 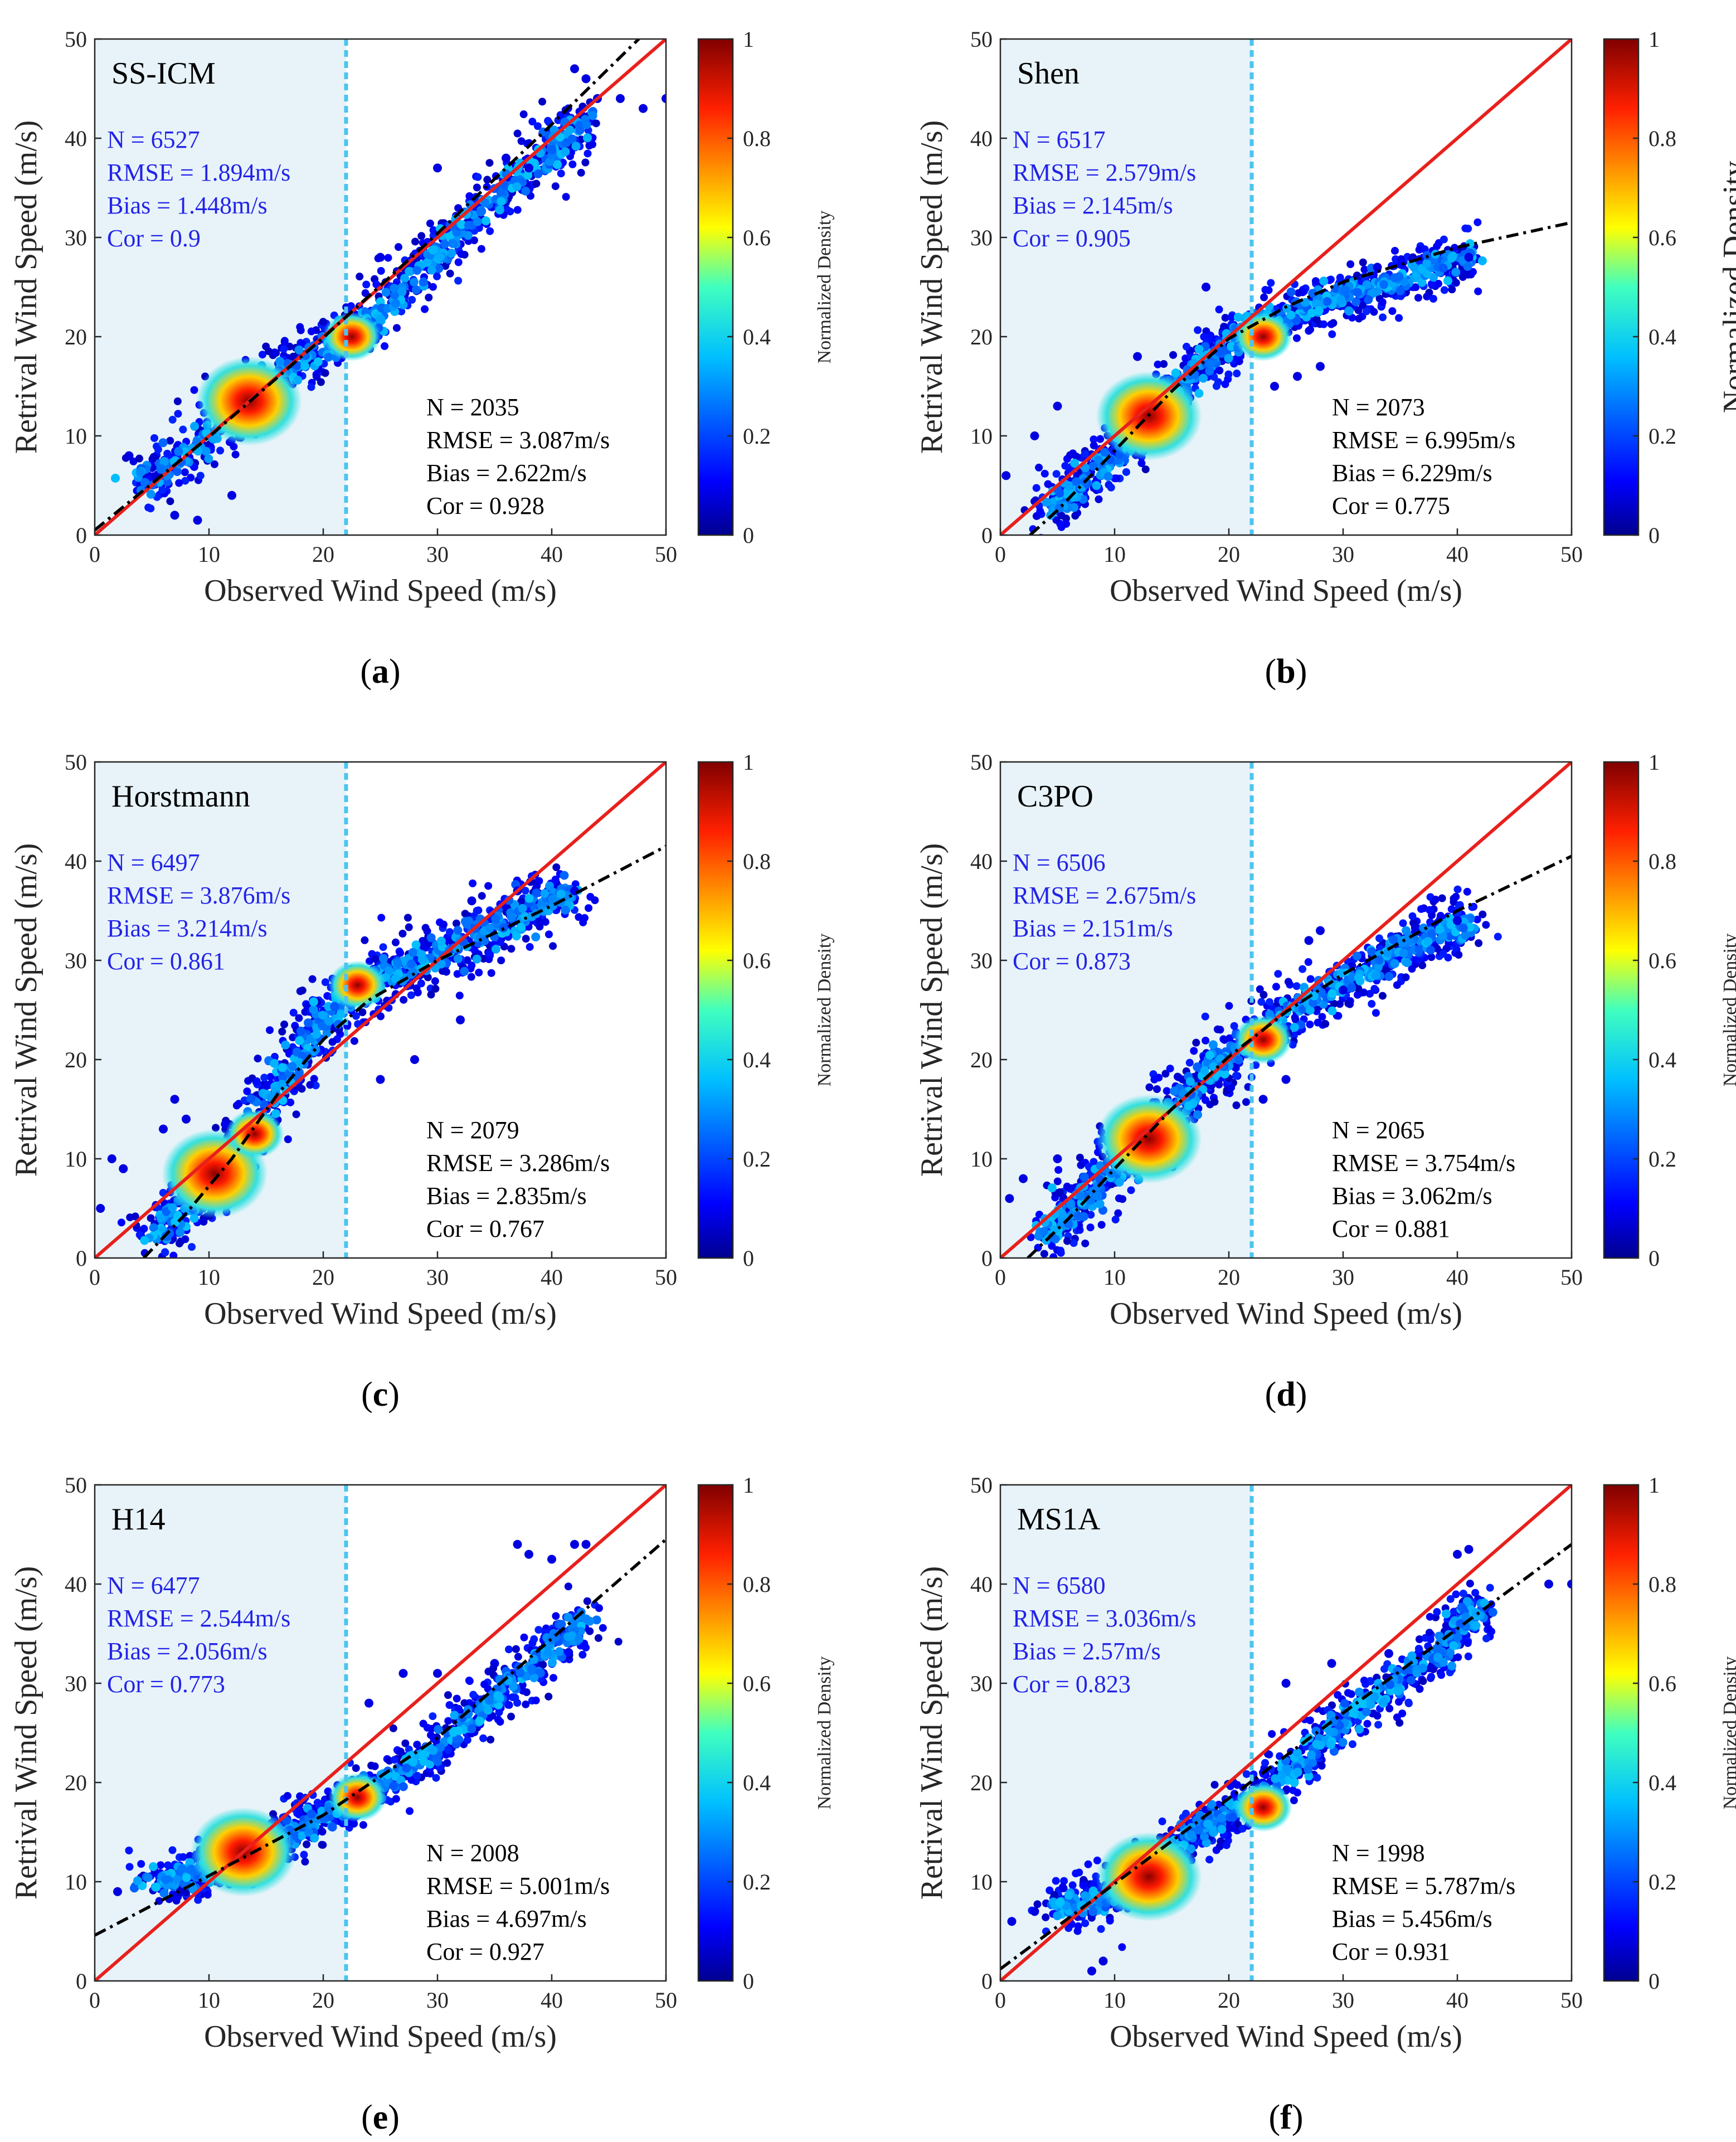 I want to click on x-tick-label: 40, so click(x=1457, y=1277).